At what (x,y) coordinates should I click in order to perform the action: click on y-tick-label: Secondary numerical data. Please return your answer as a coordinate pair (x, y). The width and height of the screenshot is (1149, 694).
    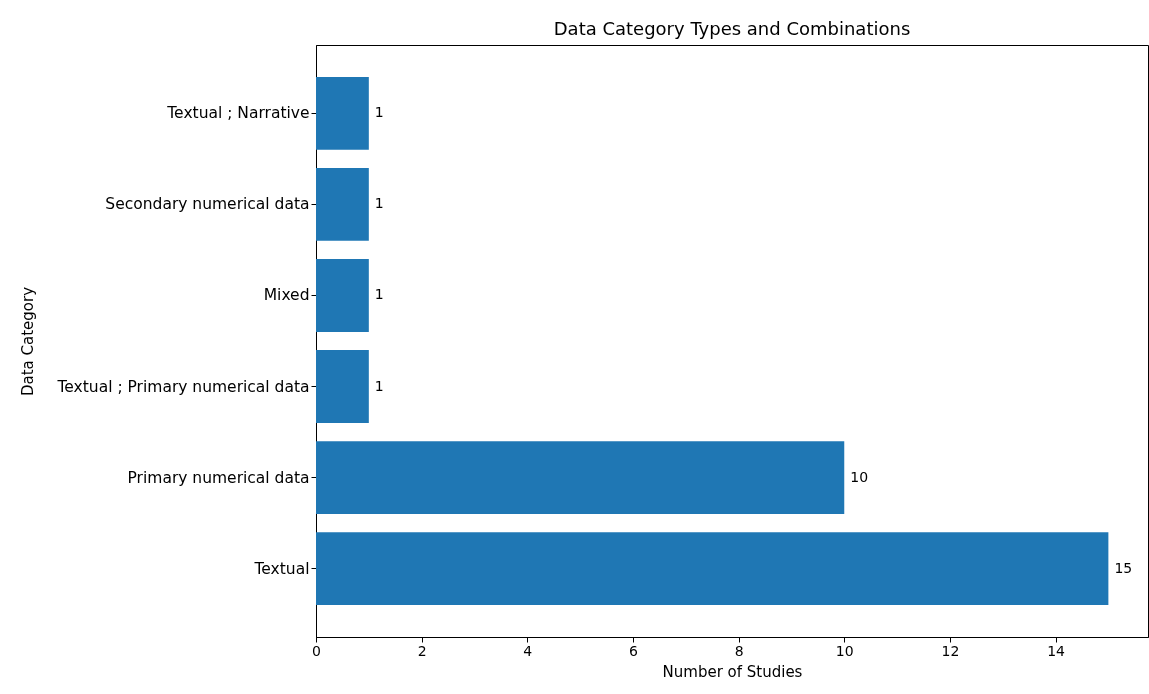
    Looking at the image, I should click on (207, 204).